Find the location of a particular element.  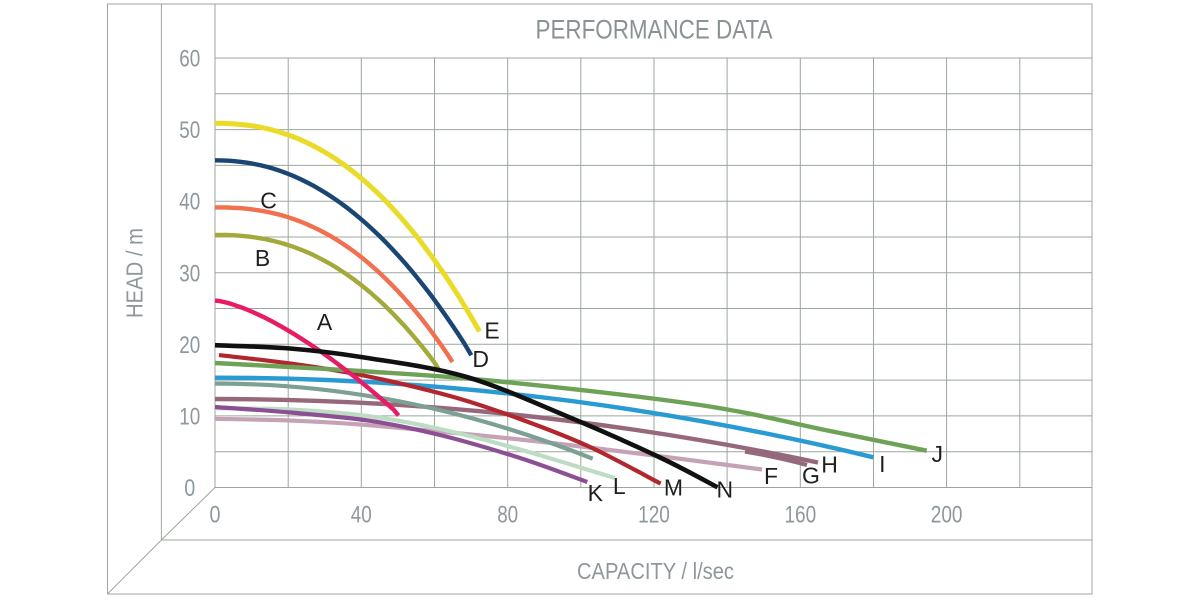

svg-text: B is located at coordinates (262, 258).